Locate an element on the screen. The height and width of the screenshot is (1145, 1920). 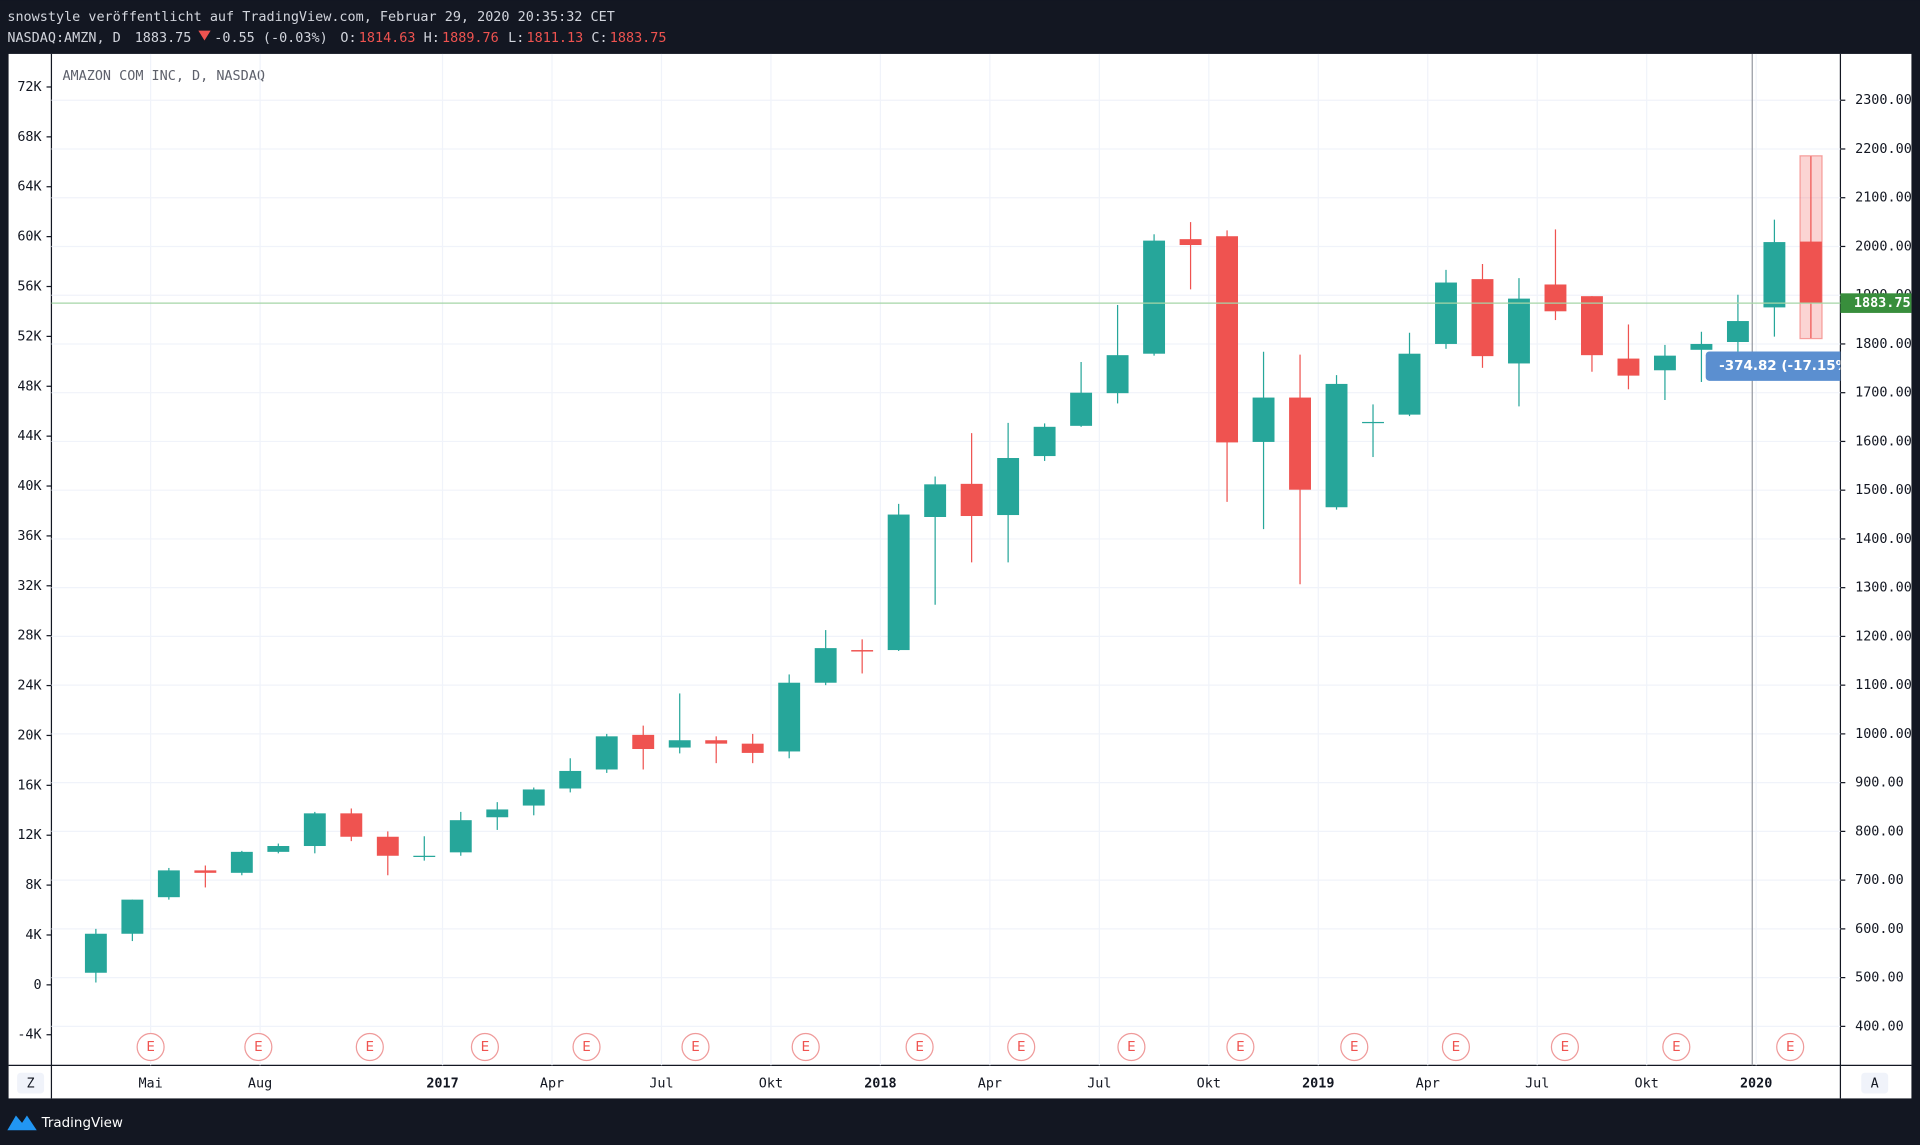
a-button is located at coordinates (1875, 1083).